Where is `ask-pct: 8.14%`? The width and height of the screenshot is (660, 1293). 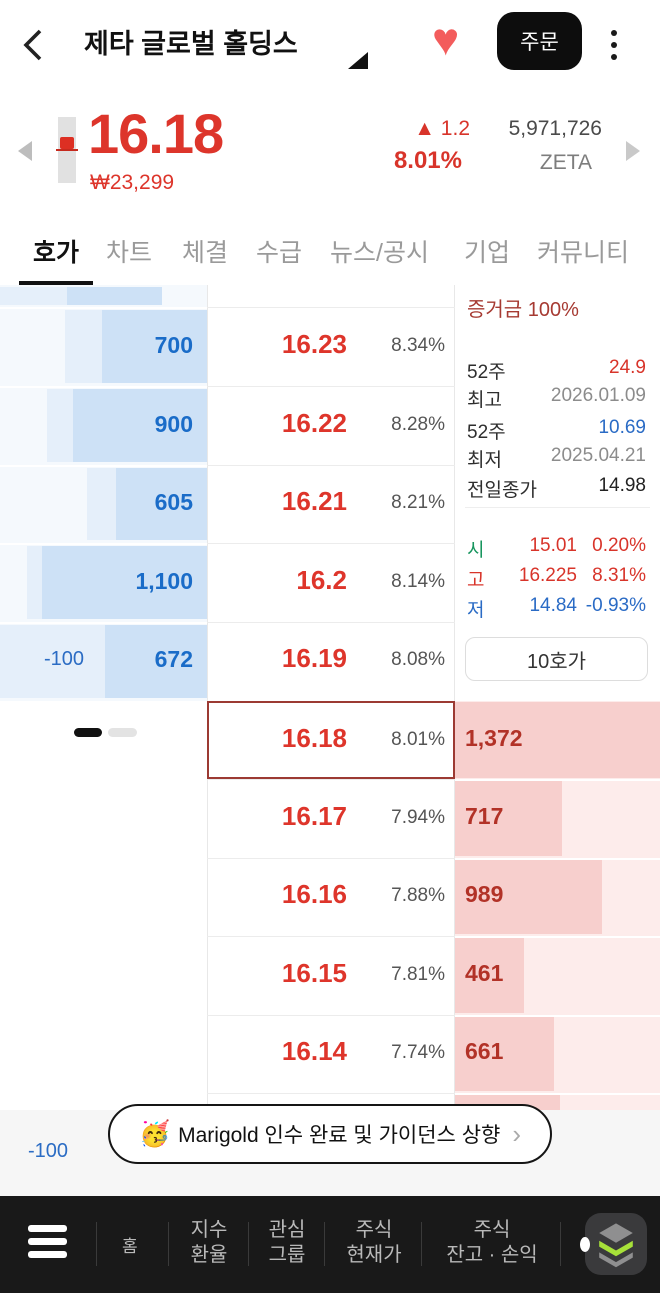
ask-pct: 8.14% is located at coordinates (418, 581).